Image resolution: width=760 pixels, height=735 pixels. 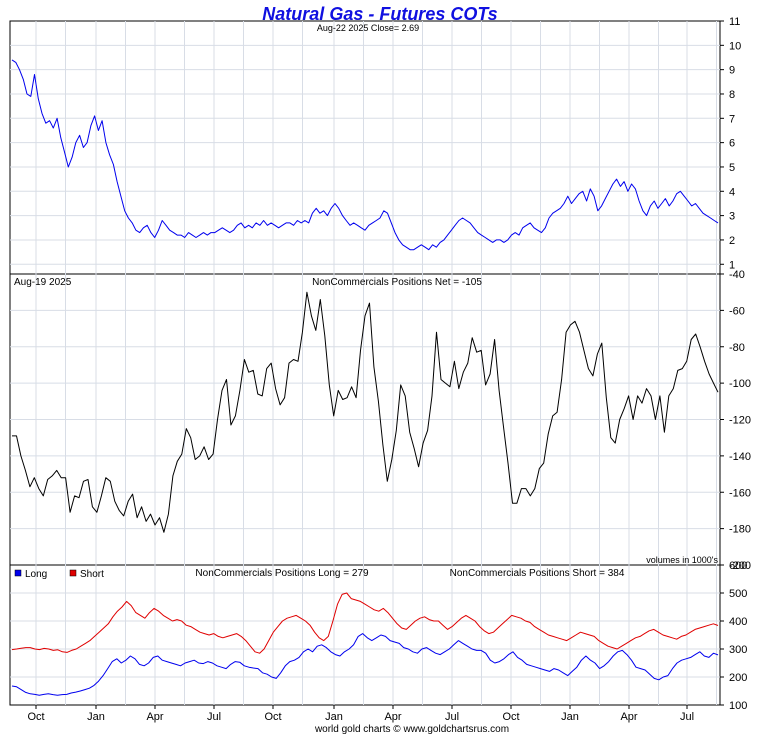 What do you see at coordinates (738, 678) in the screenshot?
I see `y-tick-label: 200` at bounding box center [738, 678].